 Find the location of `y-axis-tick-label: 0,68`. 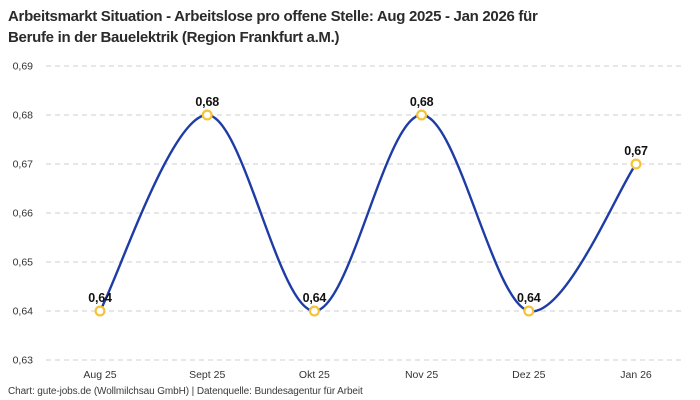

y-axis-tick-label: 0,68 is located at coordinates (23, 116).